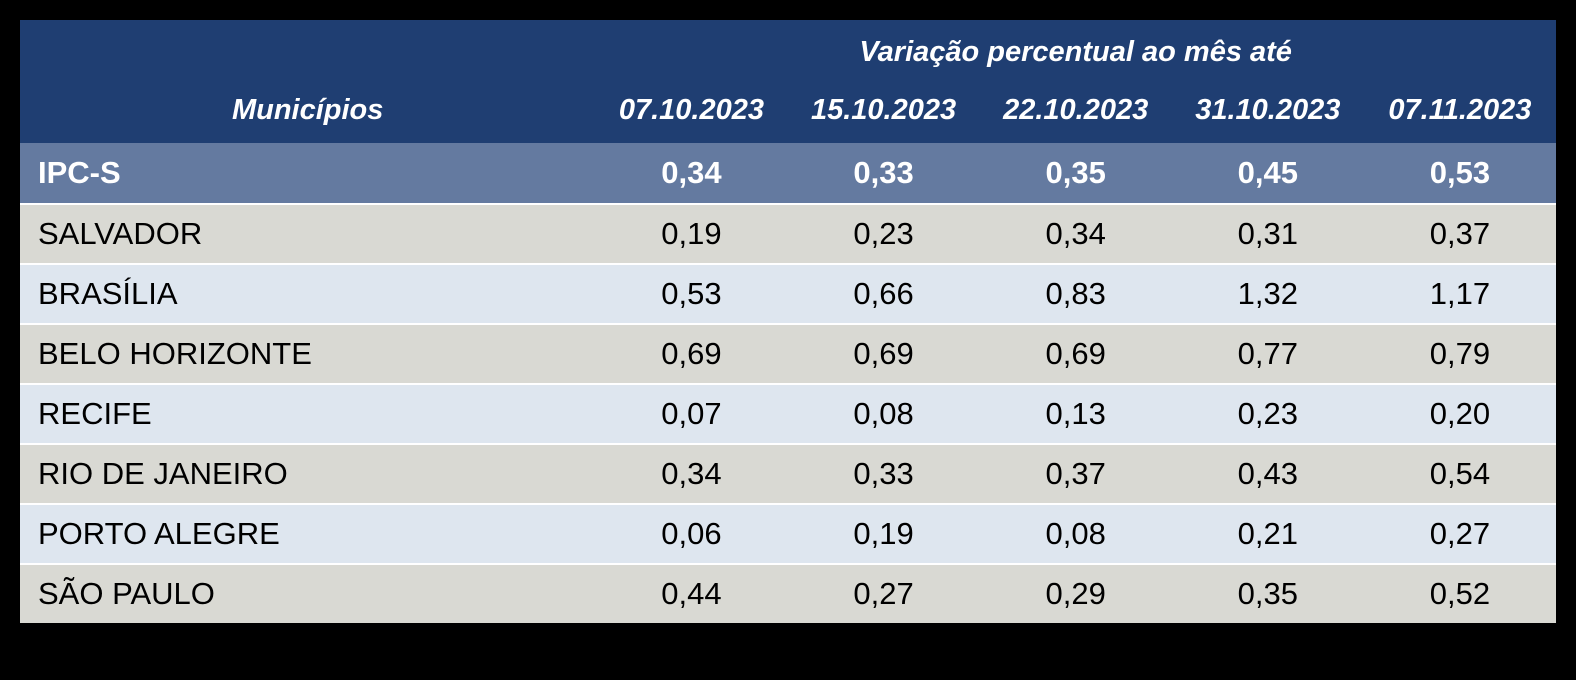 The image size is (1576, 680). I want to click on table-row-sao-paulo: SÃO PAULO 0,44 0,27 0,29 0,35 0,52, so click(788, 593).